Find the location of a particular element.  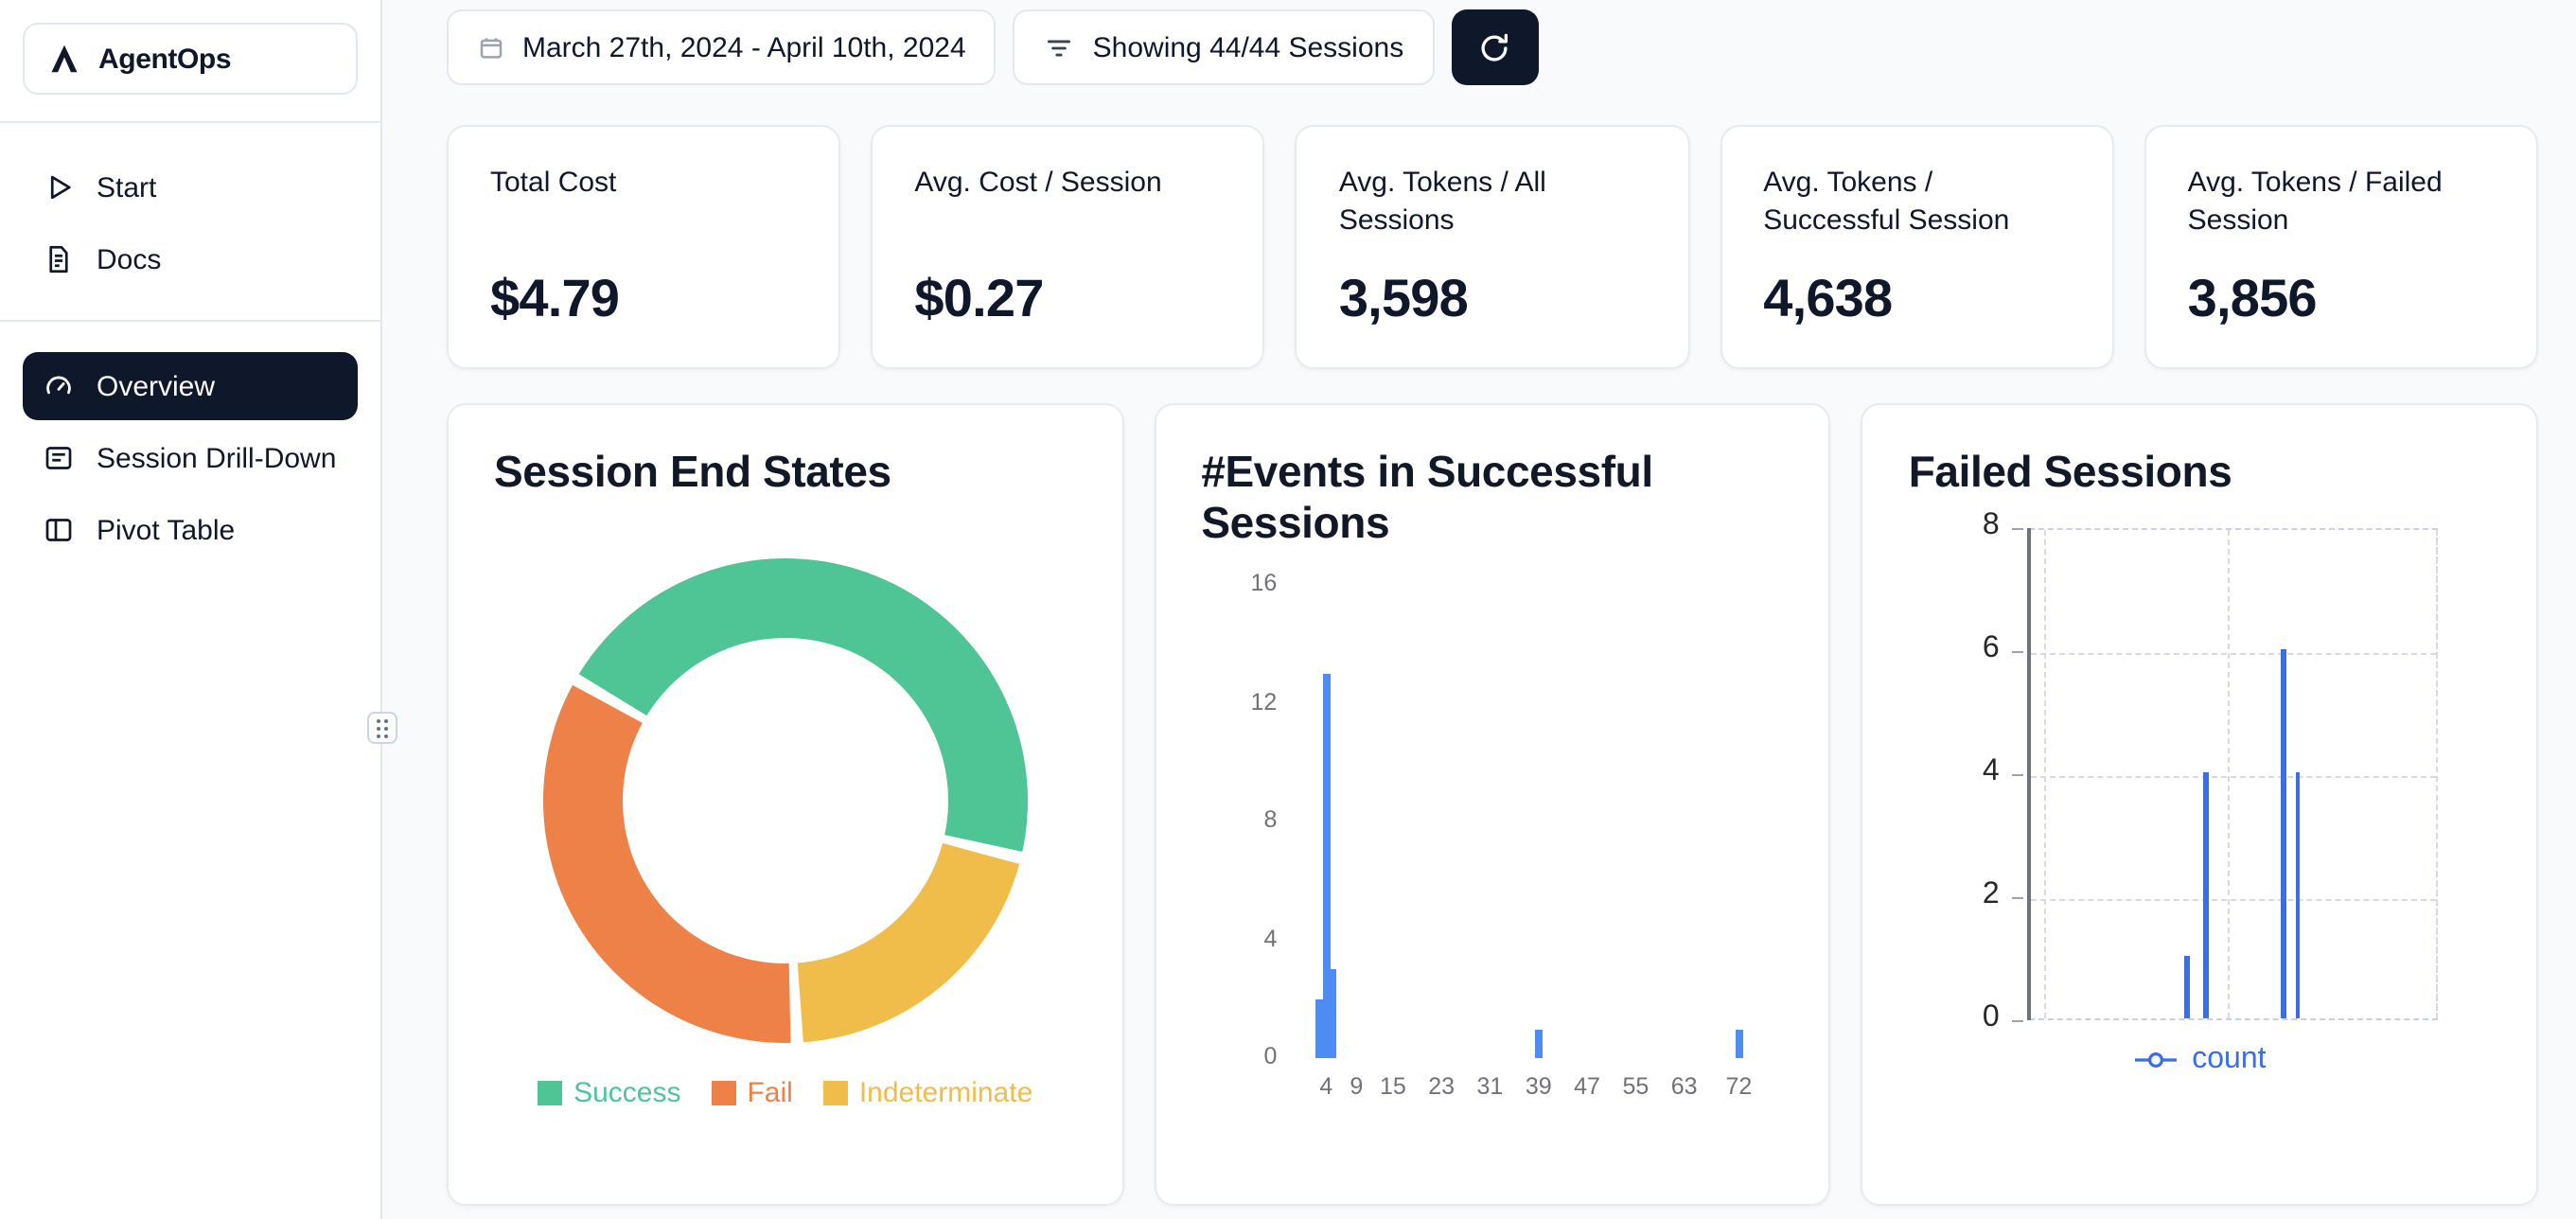

donut-chart is located at coordinates (785, 800).